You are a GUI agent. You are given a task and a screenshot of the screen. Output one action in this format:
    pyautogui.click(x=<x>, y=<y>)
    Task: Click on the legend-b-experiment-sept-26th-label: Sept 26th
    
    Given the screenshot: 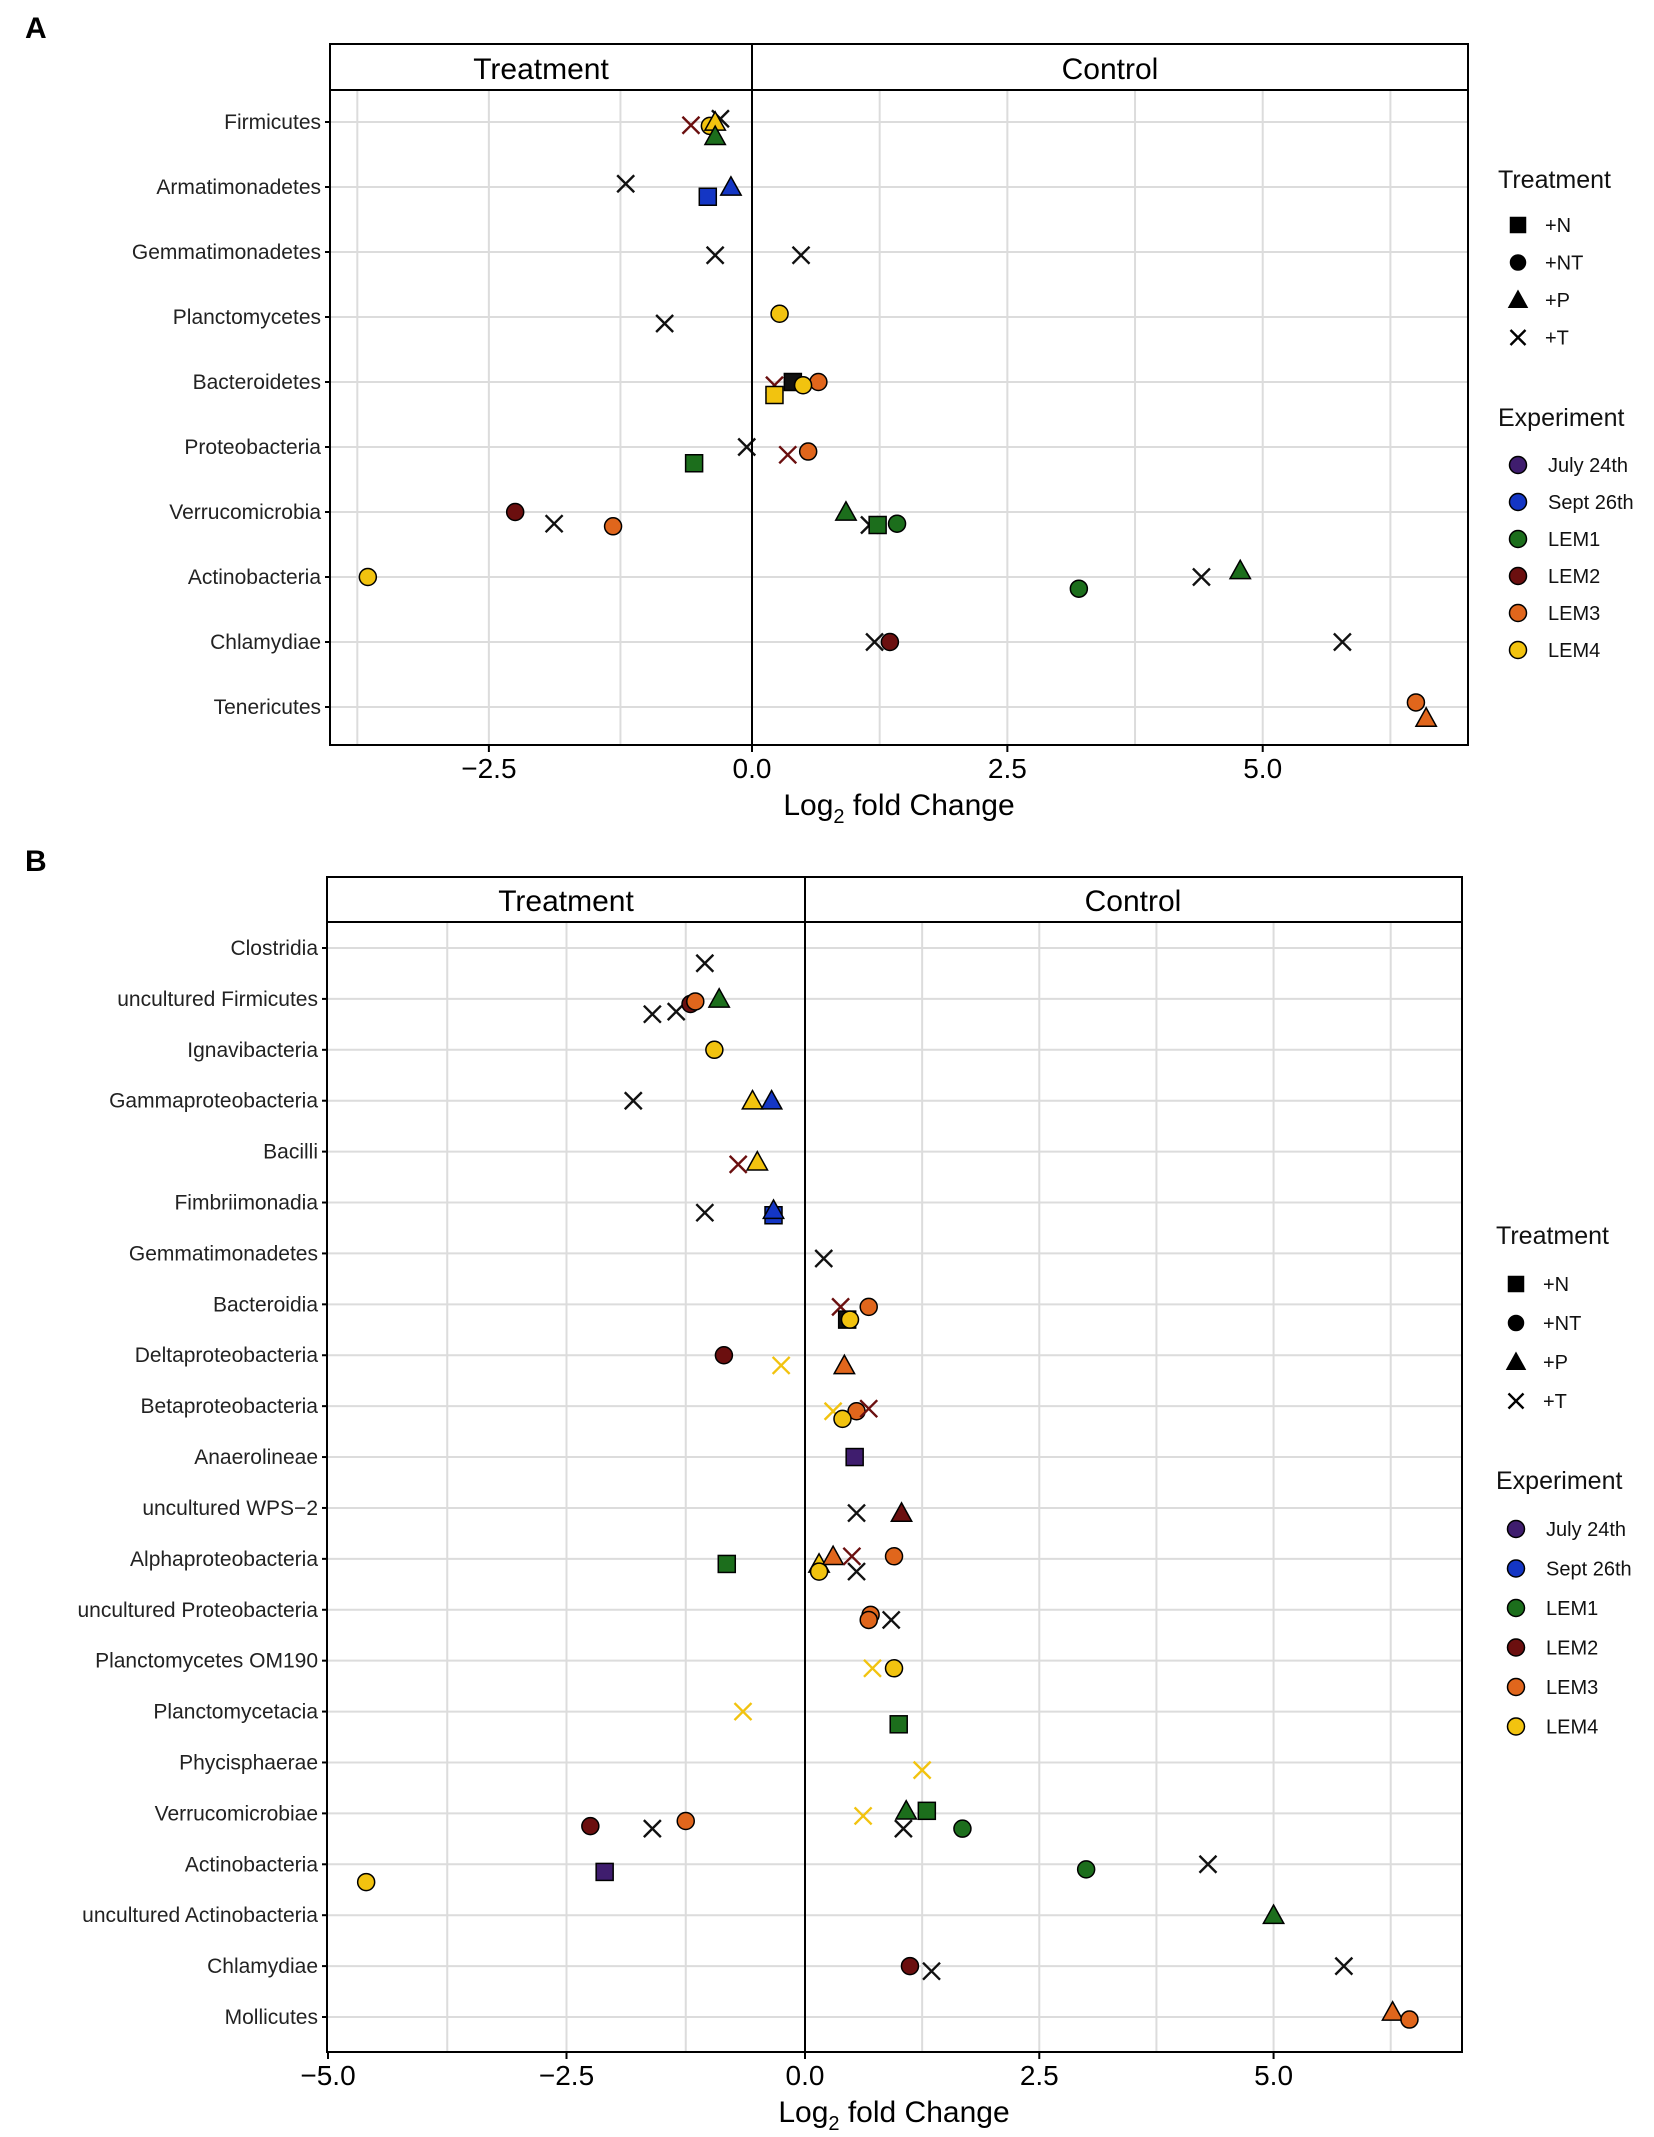 What is the action you would take?
    pyautogui.click(x=1589, y=1570)
    